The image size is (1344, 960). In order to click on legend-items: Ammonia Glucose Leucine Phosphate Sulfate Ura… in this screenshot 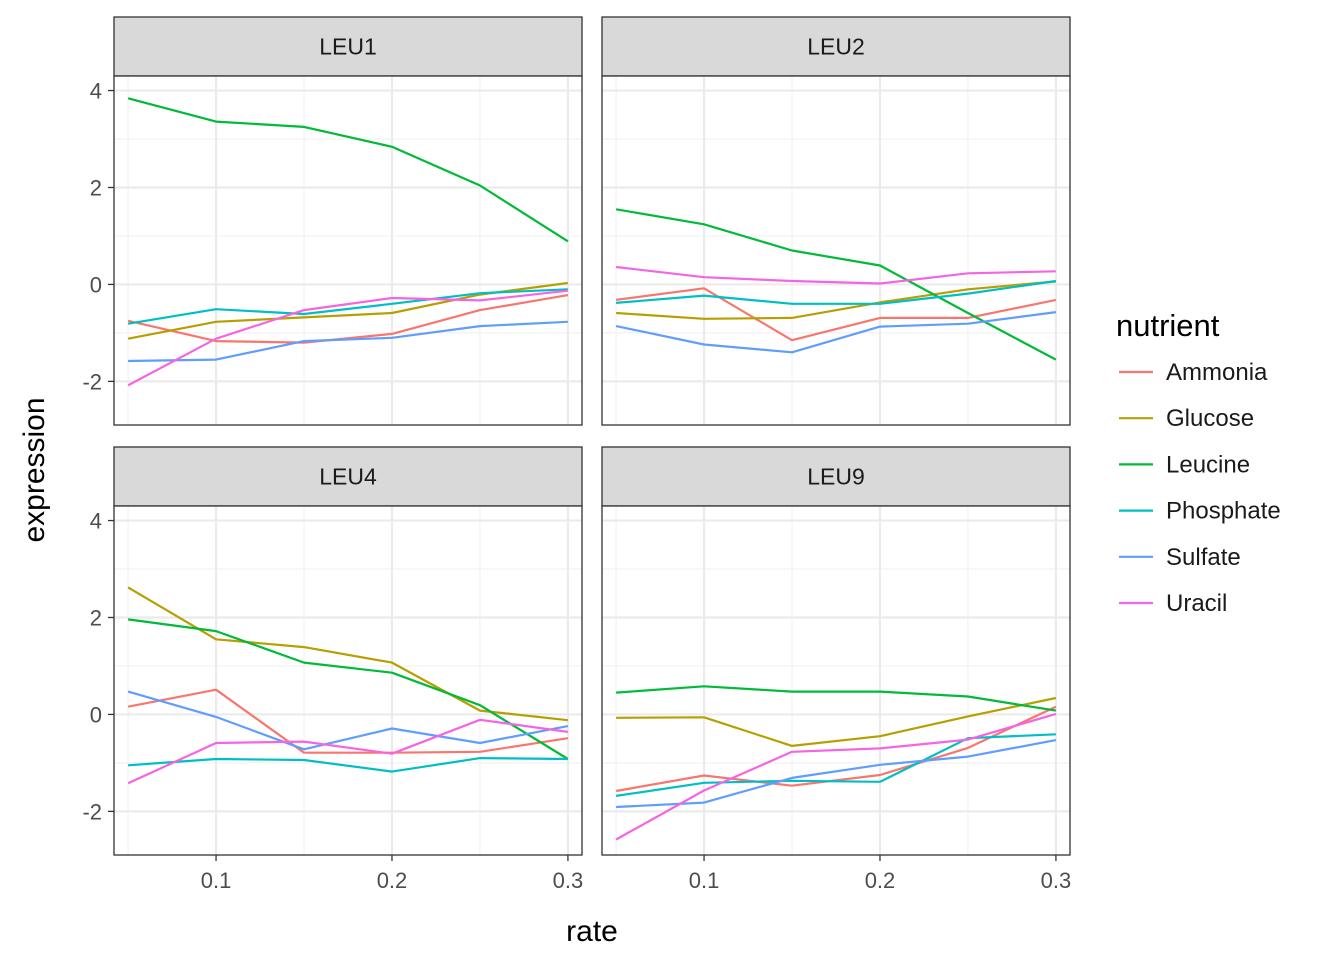, I will do `click(1200, 488)`.